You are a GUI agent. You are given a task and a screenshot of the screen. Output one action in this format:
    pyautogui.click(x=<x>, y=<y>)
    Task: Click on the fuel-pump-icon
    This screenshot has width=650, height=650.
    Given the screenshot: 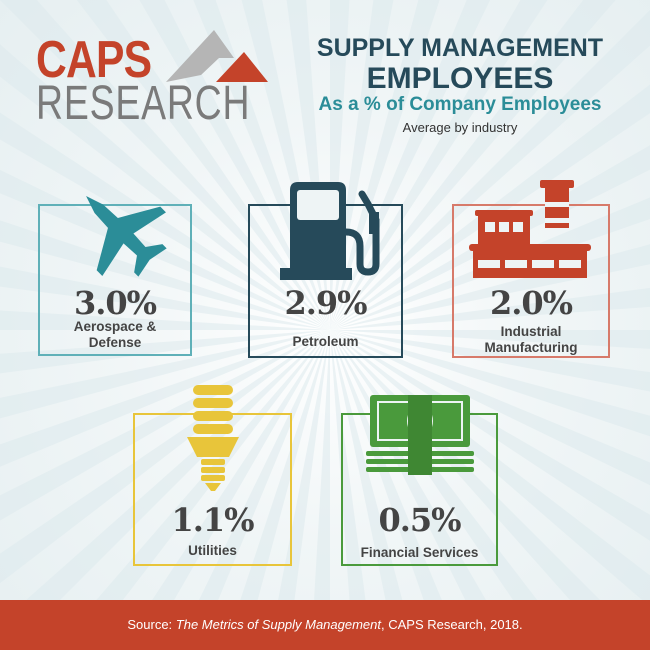 What is the action you would take?
    pyautogui.click(x=330, y=231)
    